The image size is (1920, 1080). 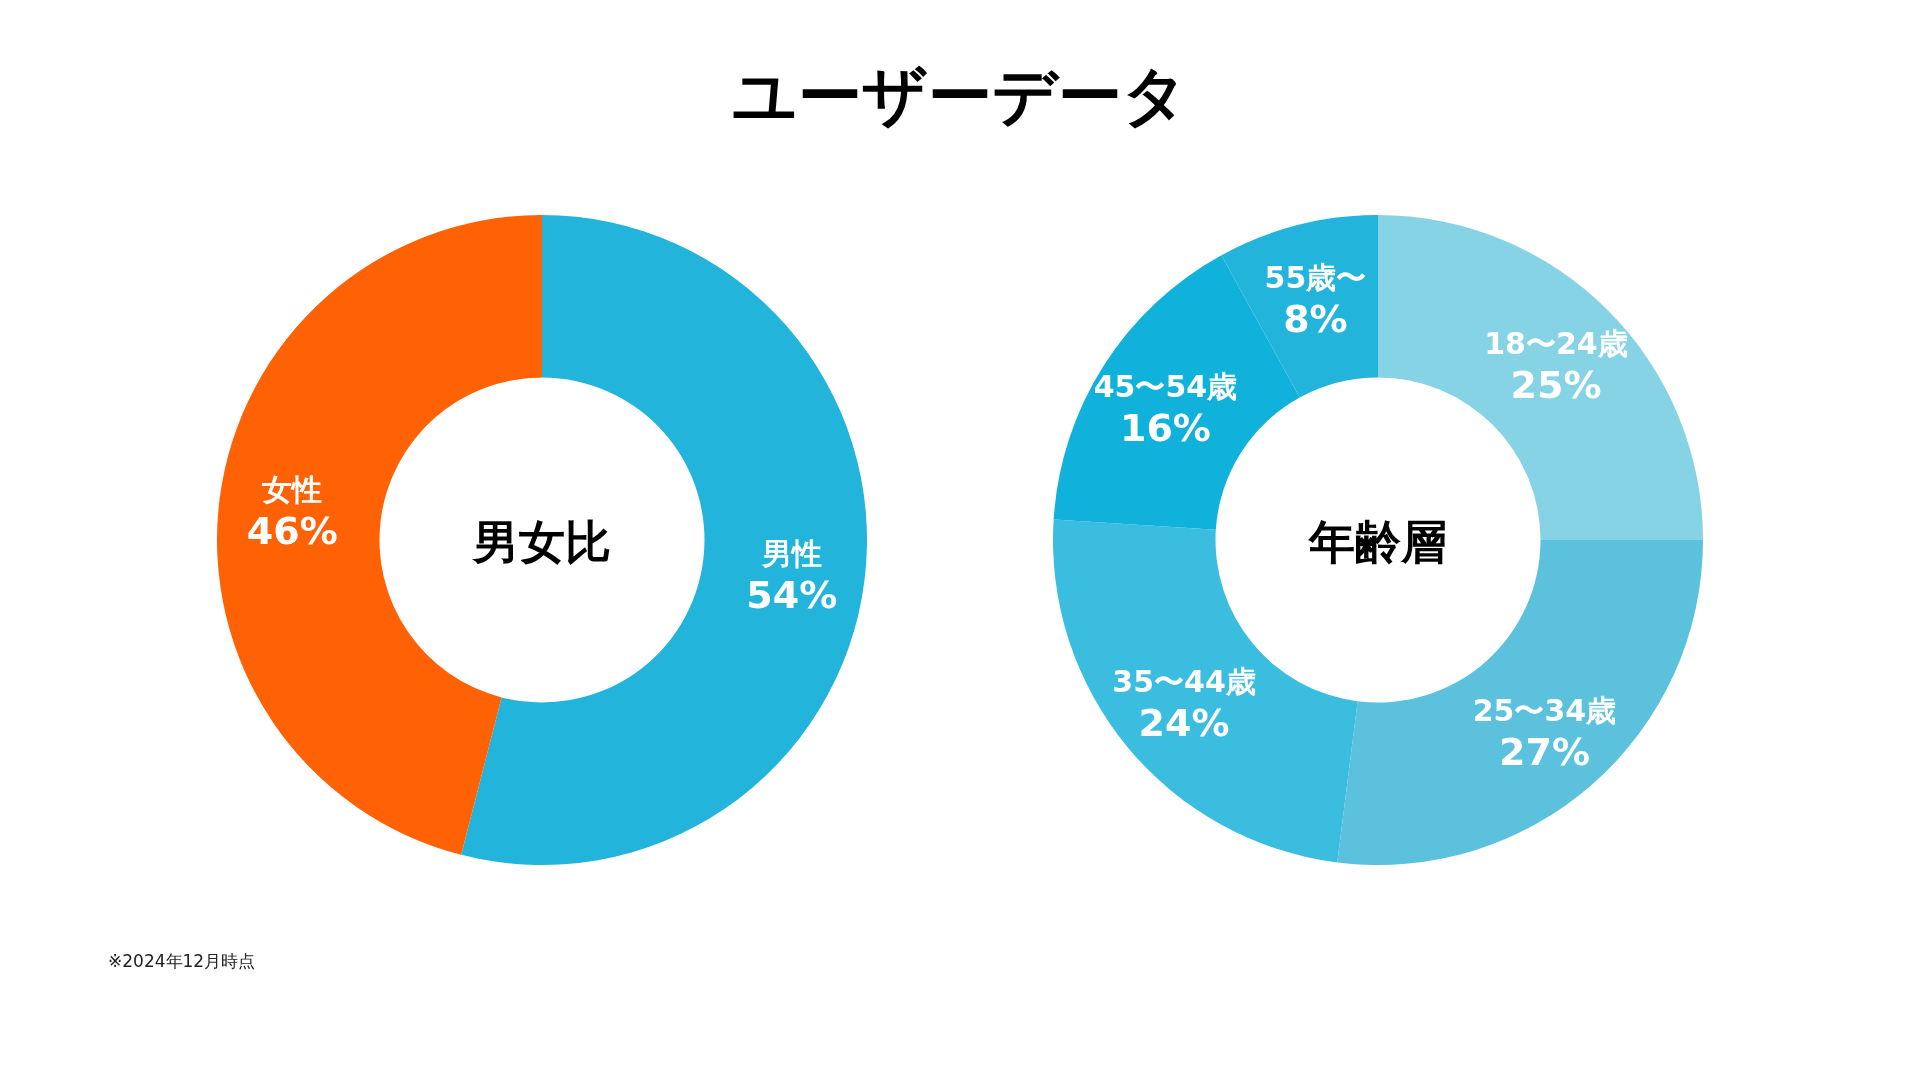 I want to click on text: 男女比, so click(x=541, y=542).